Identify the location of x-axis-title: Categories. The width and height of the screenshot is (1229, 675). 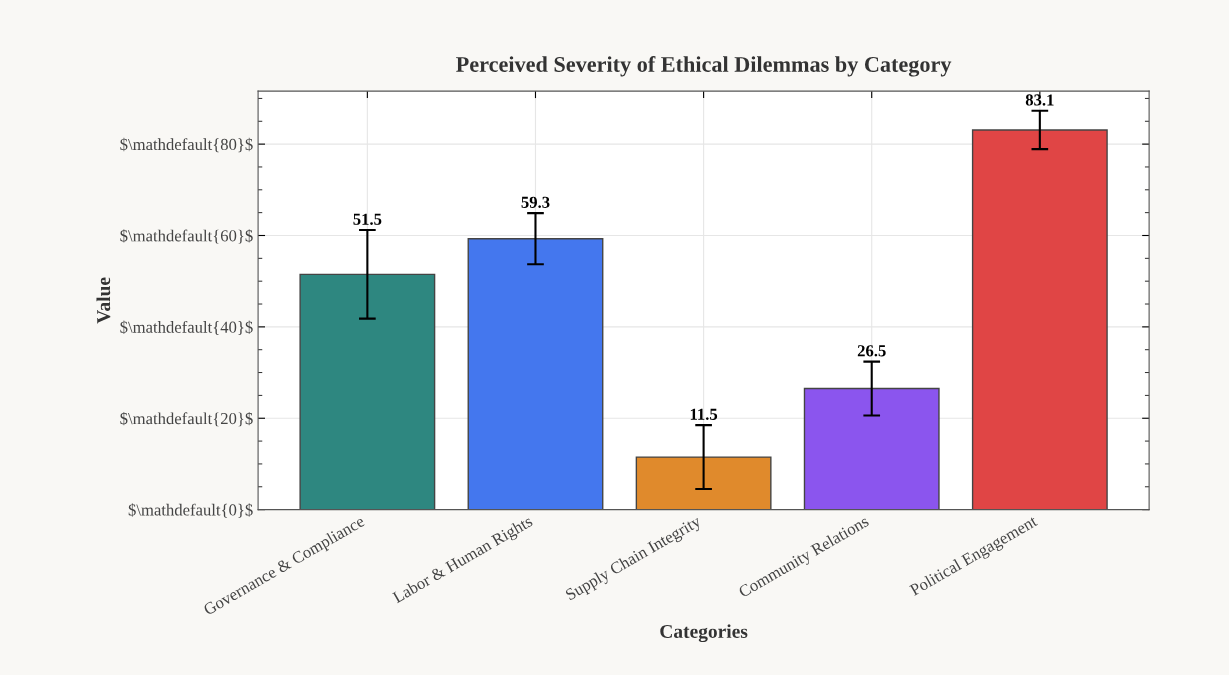
(704, 633).